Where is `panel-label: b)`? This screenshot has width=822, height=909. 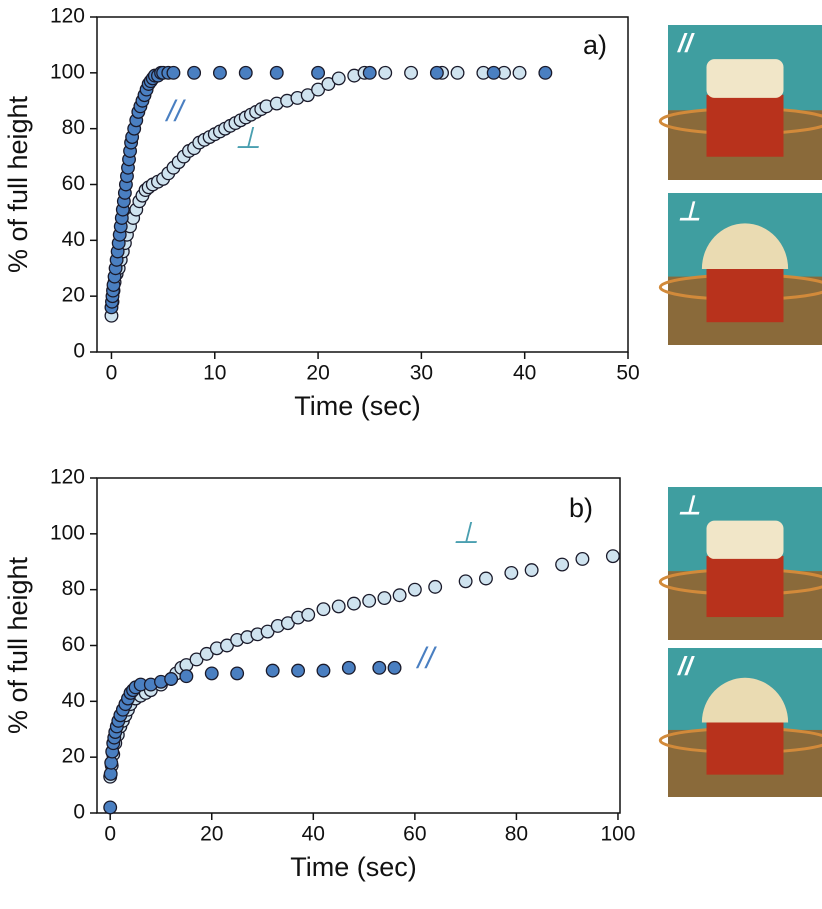
panel-label: b) is located at coordinates (581, 508).